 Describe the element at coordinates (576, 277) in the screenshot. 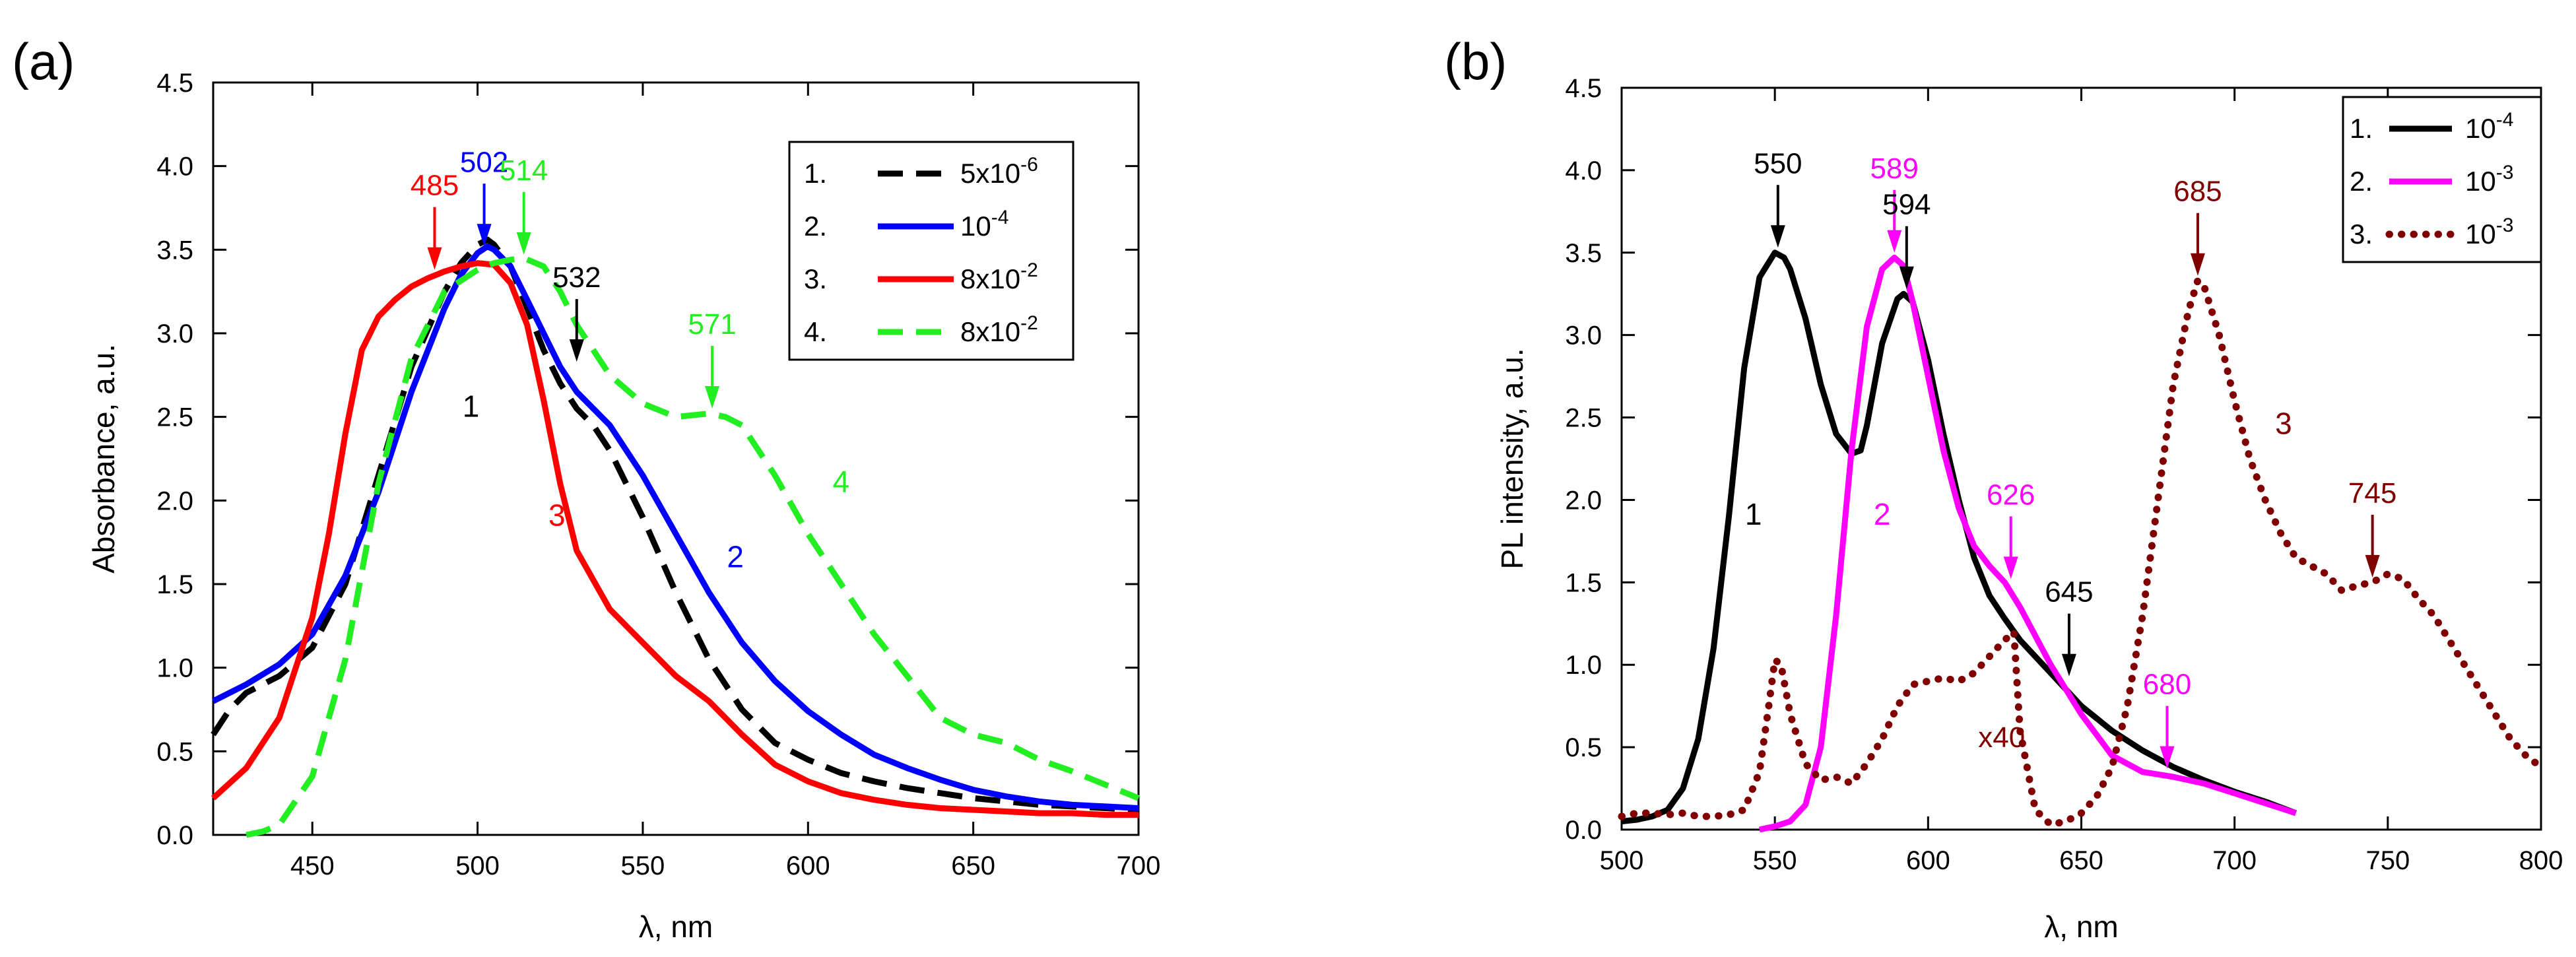

I see `peak-label-532: 532` at that location.